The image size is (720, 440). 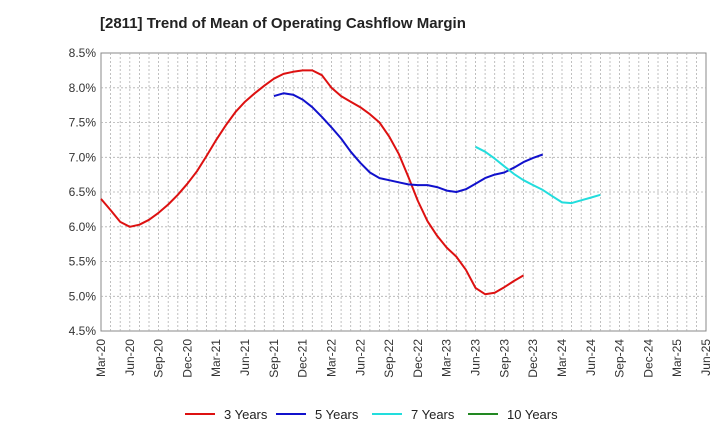 I want to click on x-tick-label: Dec-22, so click(x=418, y=358).